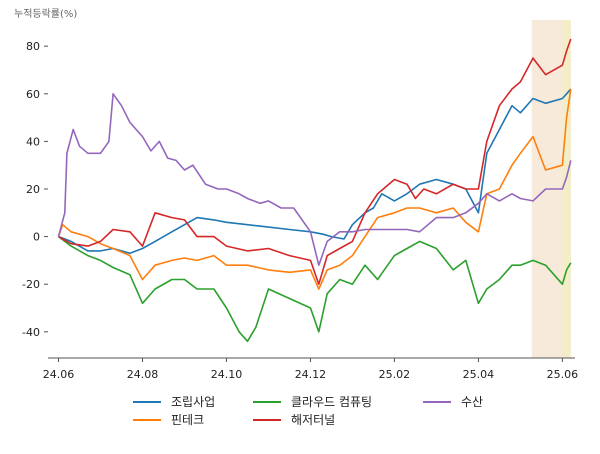 The image size is (600, 454). What do you see at coordinates (33, 141) in the screenshot?
I see `y-tick-label: 40` at bounding box center [33, 141].